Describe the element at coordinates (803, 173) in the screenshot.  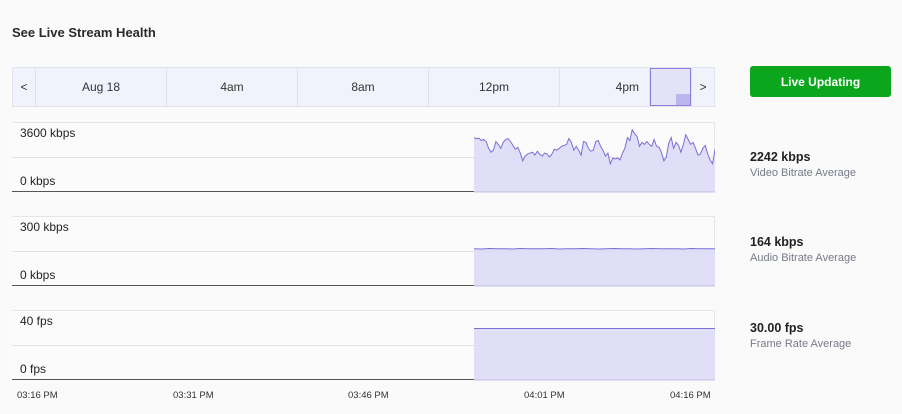
I see `stat-label: Video Bitrate Average` at that location.